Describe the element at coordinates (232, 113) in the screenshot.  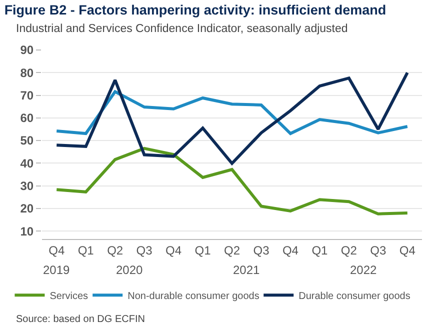
I see `line-series` at that location.